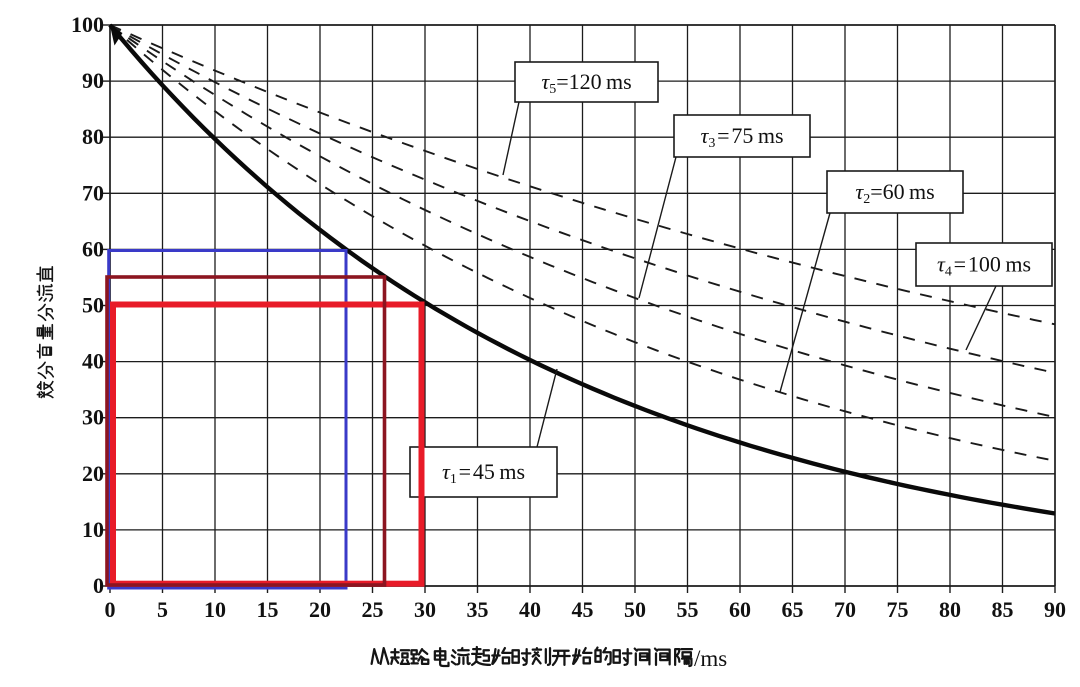 The image size is (1080, 687). Describe the element at coordinates (1003, 609) in the screenshot. I see `svg-text: 85` at that location.